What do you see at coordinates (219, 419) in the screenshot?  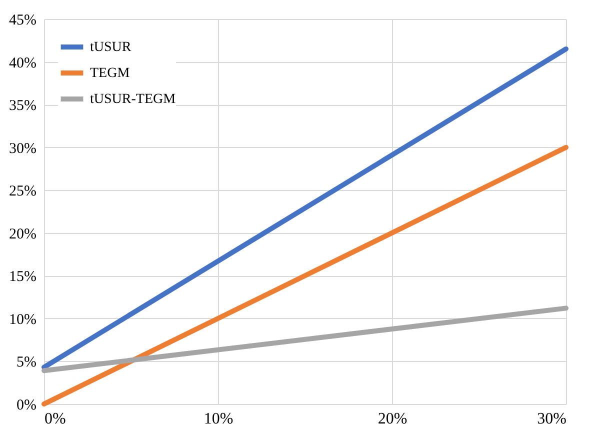 I see `x-tick-label: 10%` at bounding box center [219, 419].